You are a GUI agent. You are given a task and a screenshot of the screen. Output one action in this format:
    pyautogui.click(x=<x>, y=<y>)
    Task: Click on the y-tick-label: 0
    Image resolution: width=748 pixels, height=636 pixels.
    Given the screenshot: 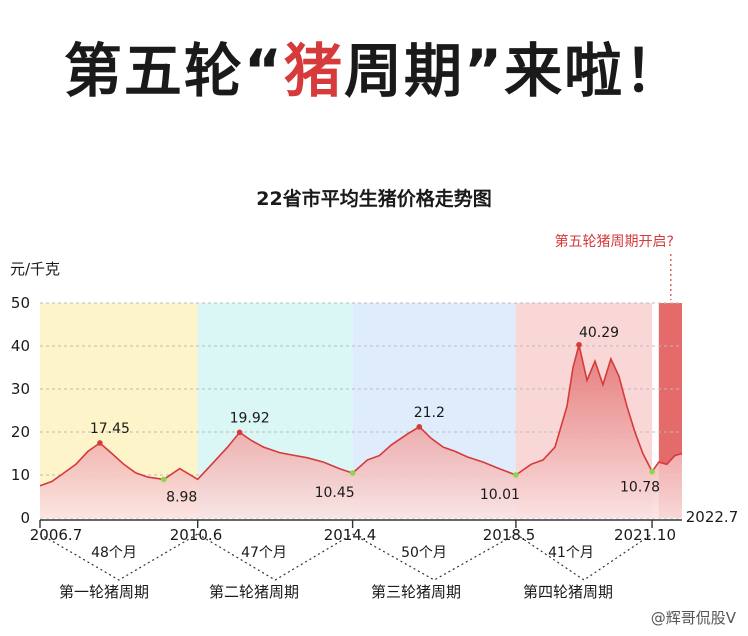 What is the action you would take?
    pyautogui.click(x=25, y=518)
    